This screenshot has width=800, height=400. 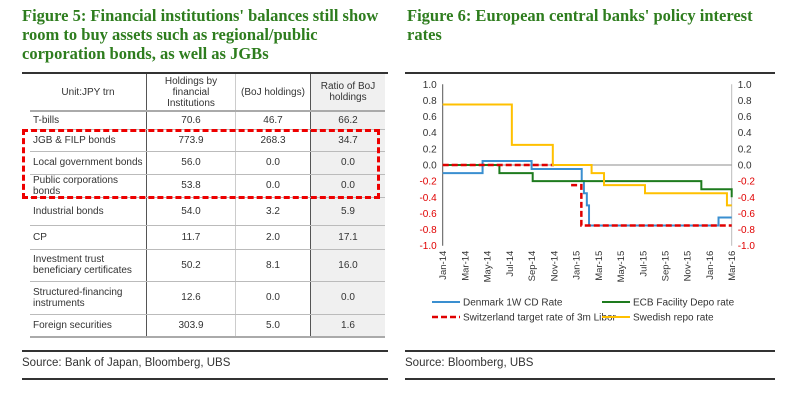 I want to click on x-tick-label: Jan-14, so click(x=443, y=265).